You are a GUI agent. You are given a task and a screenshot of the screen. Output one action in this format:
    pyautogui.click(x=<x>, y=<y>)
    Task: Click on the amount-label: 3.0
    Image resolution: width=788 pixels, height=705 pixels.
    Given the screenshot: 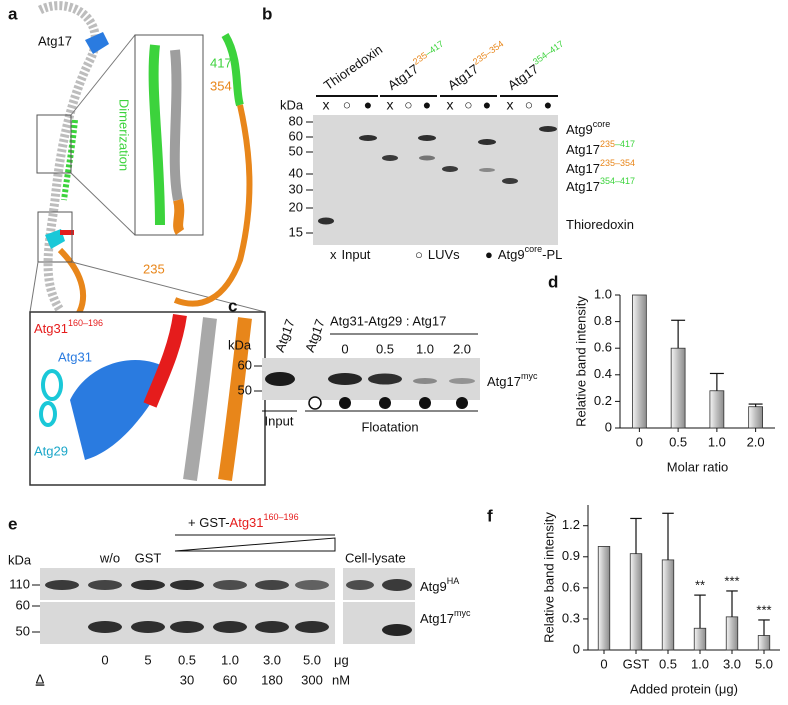 What is the action you would take?
    pyautogui.click(x=272, y=659)
    